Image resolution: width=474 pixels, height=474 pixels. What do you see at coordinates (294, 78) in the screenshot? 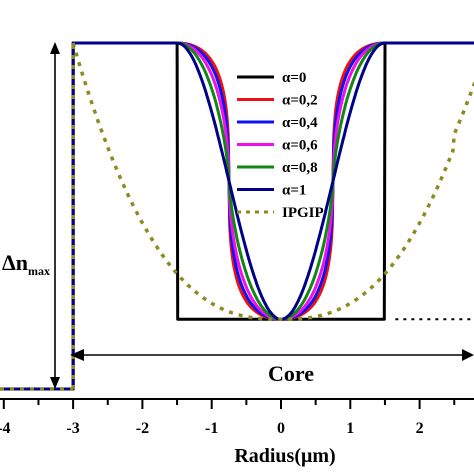
I see `legend-label: α=0` at bounding box center [294, 78].